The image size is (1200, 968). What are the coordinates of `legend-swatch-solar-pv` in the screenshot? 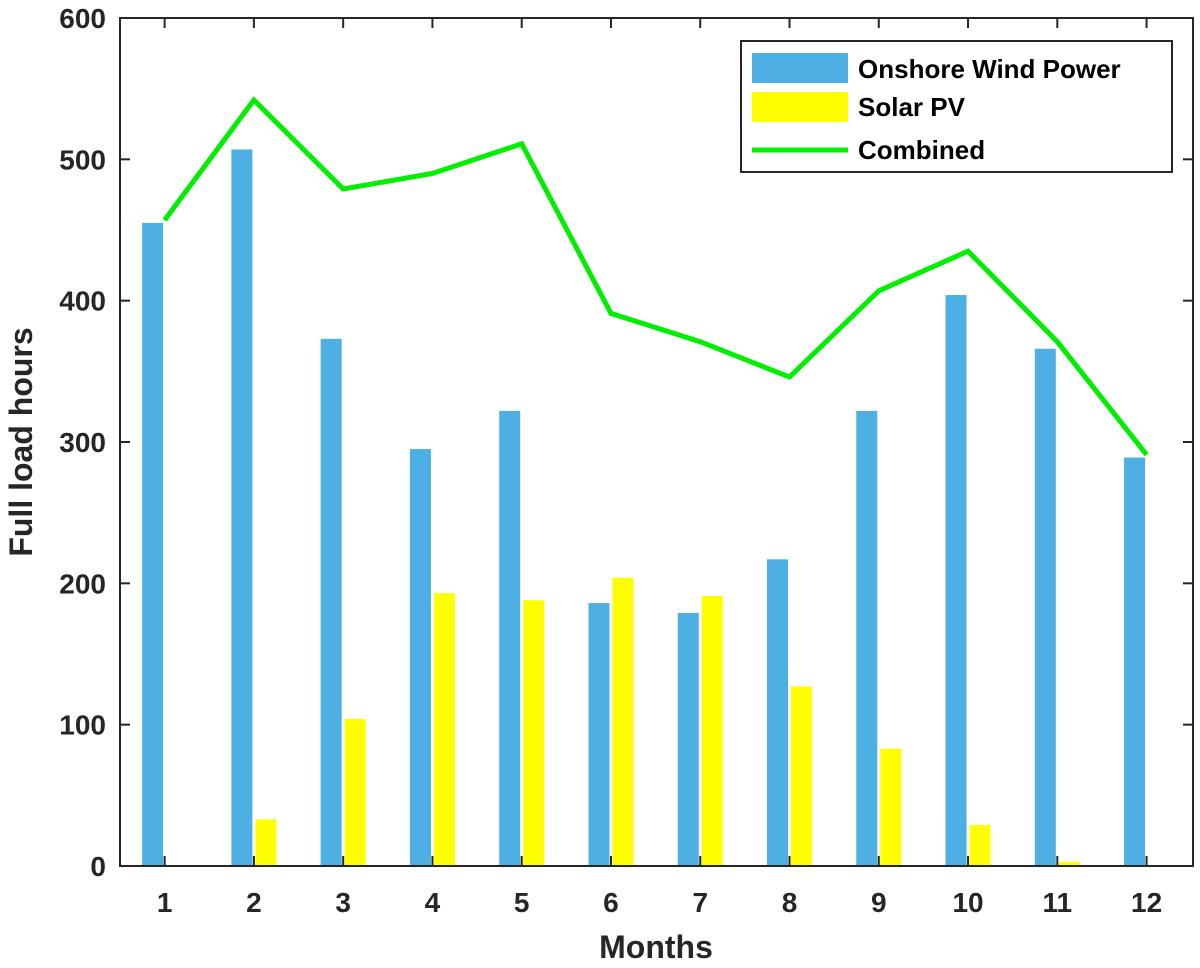 It's located at (800, 107).